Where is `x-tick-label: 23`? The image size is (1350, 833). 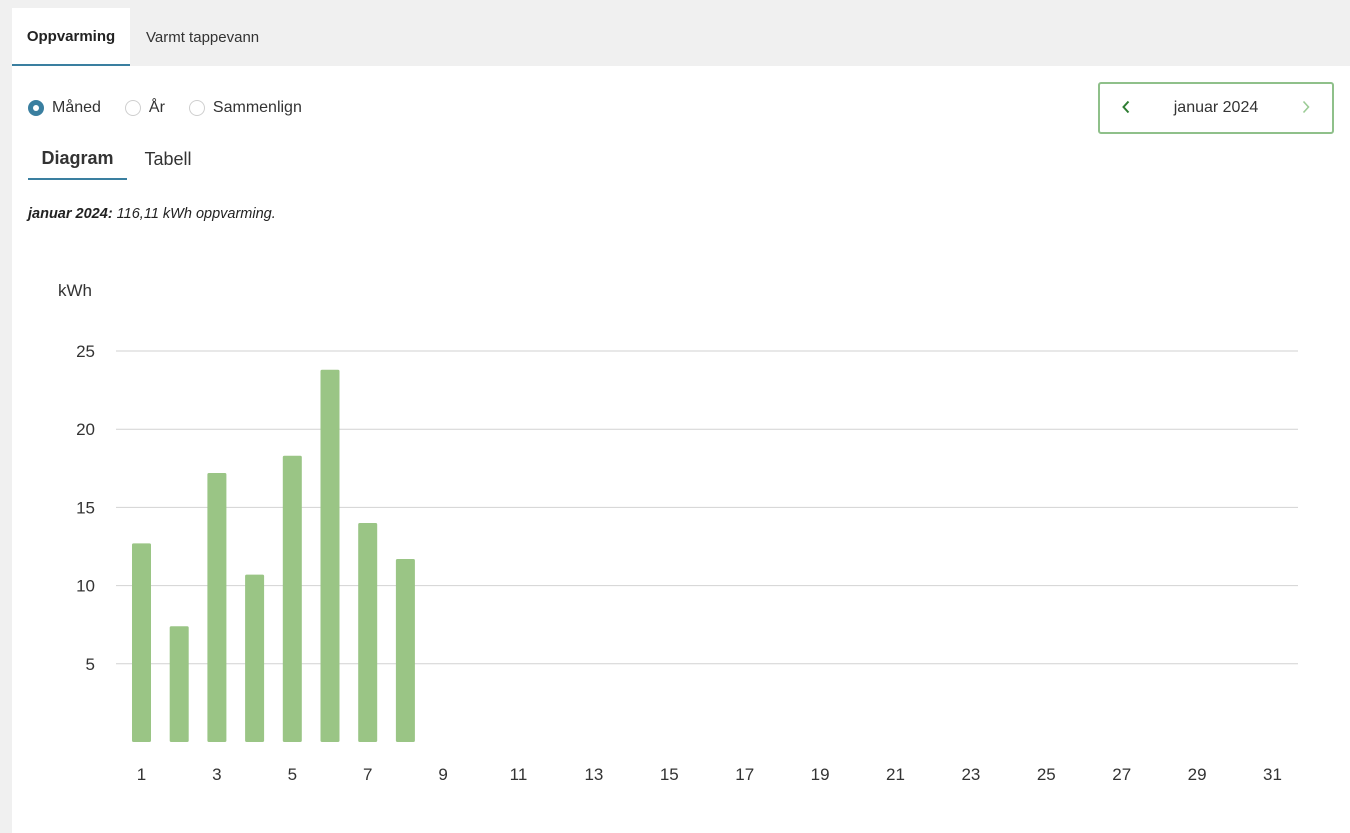
x-tick-label: 23 is located at coordinates (970, 774).